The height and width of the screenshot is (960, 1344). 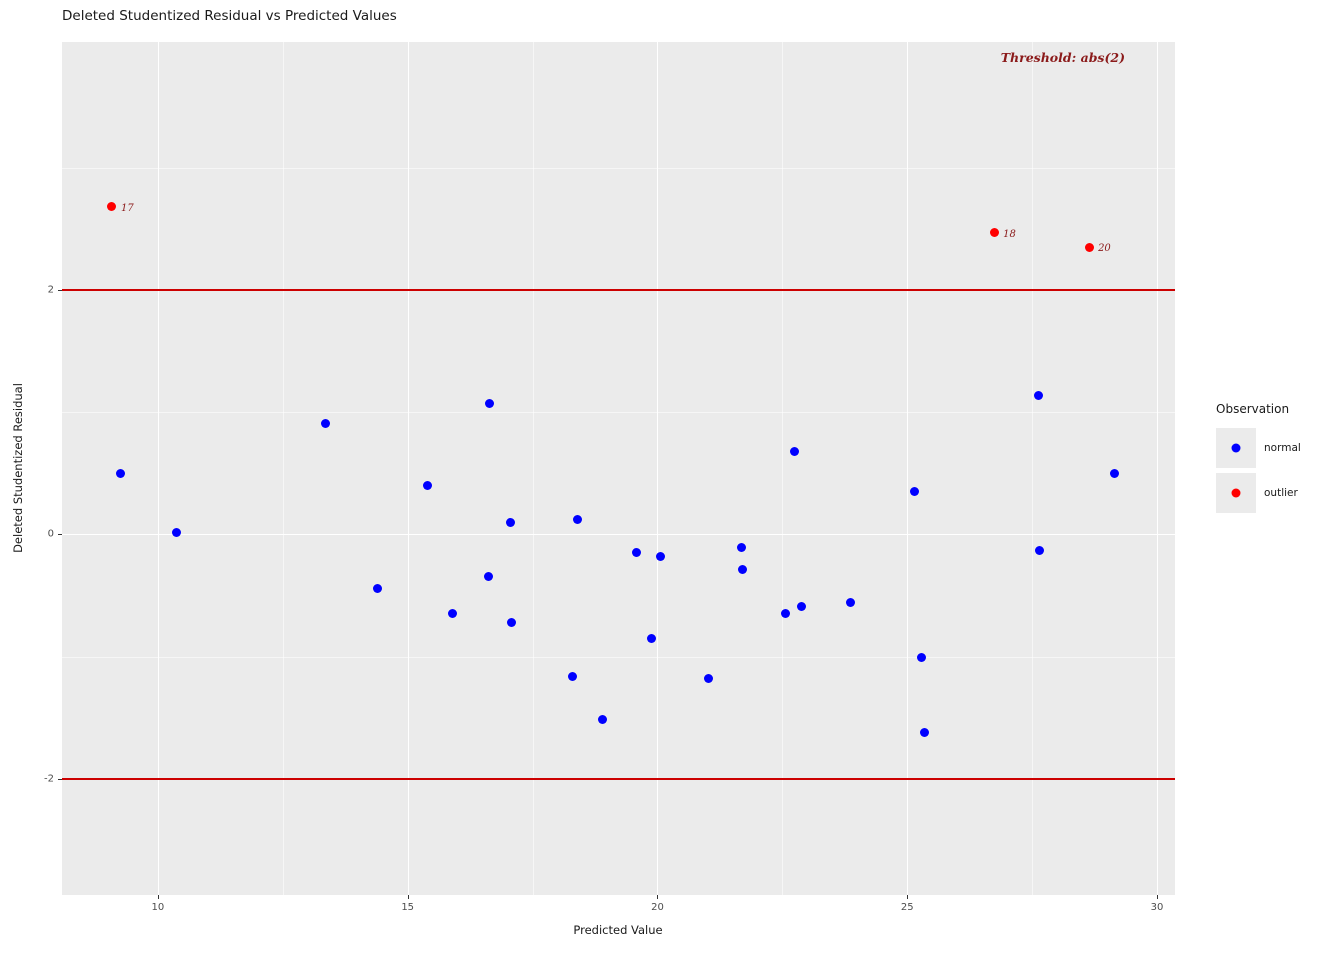 I want to click on y-tick-label: 0, so click(x=50, y=534).